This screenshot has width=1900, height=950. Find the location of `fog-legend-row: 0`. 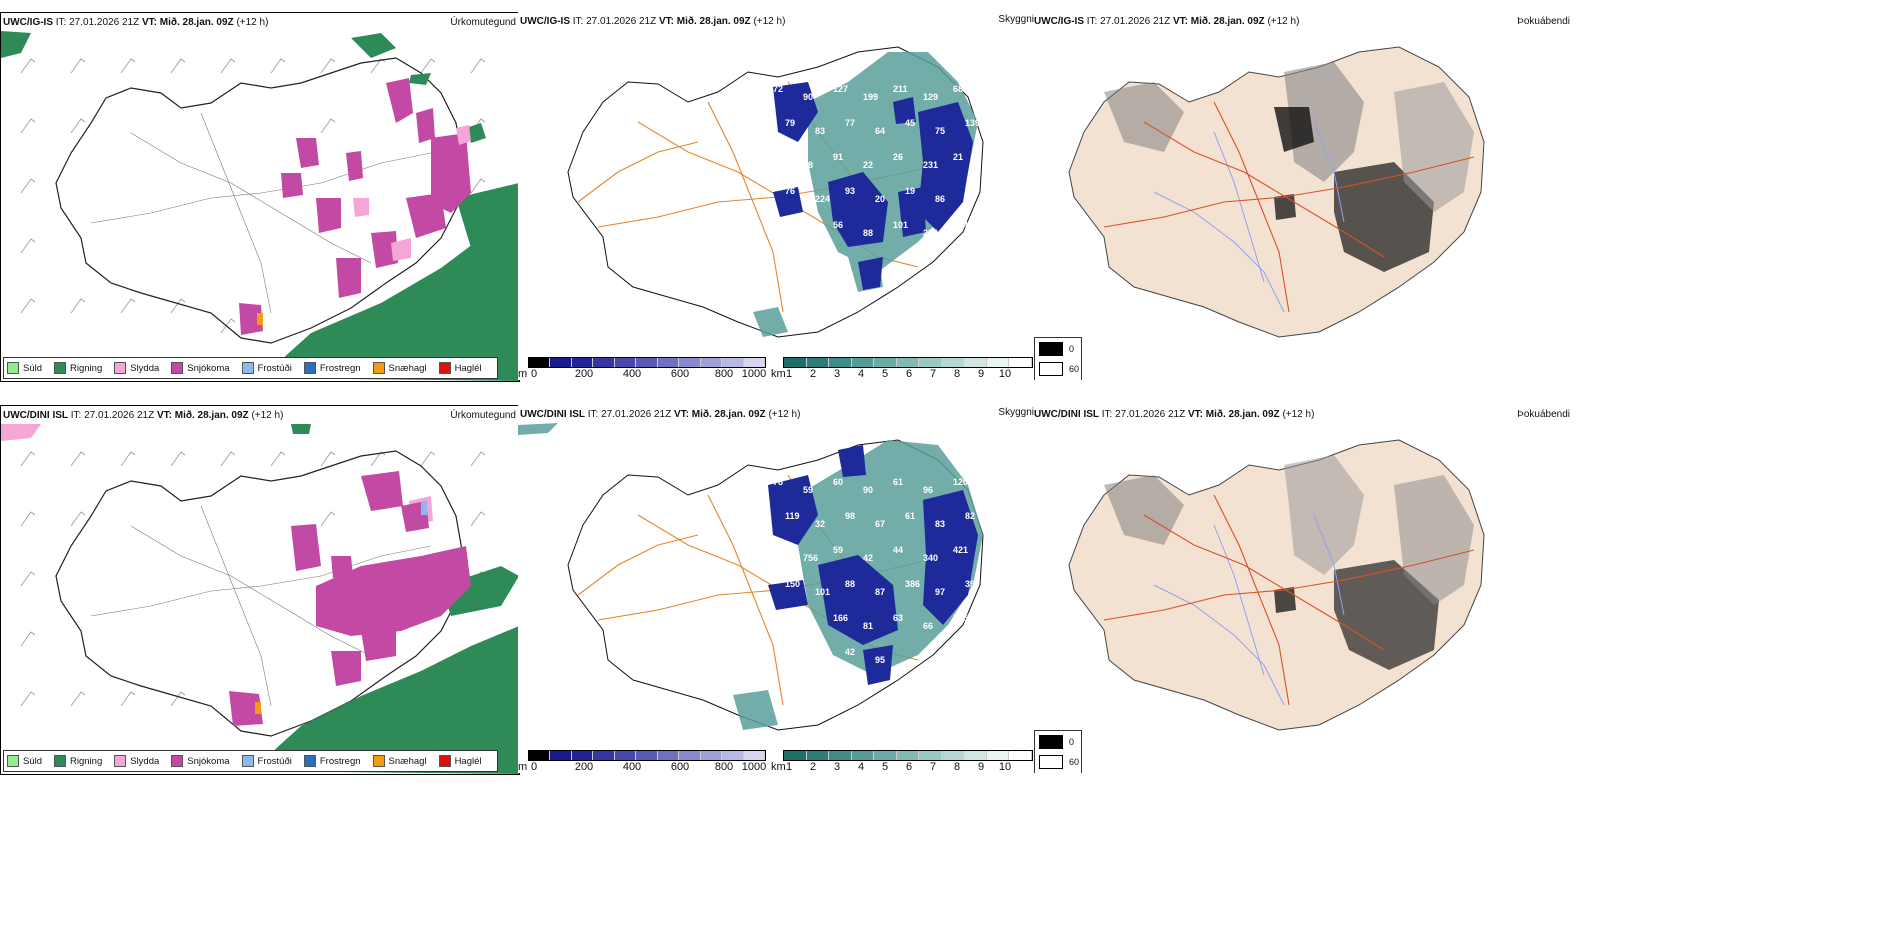

fog-legend-row: 0 is located at coordinates (1056, 349).